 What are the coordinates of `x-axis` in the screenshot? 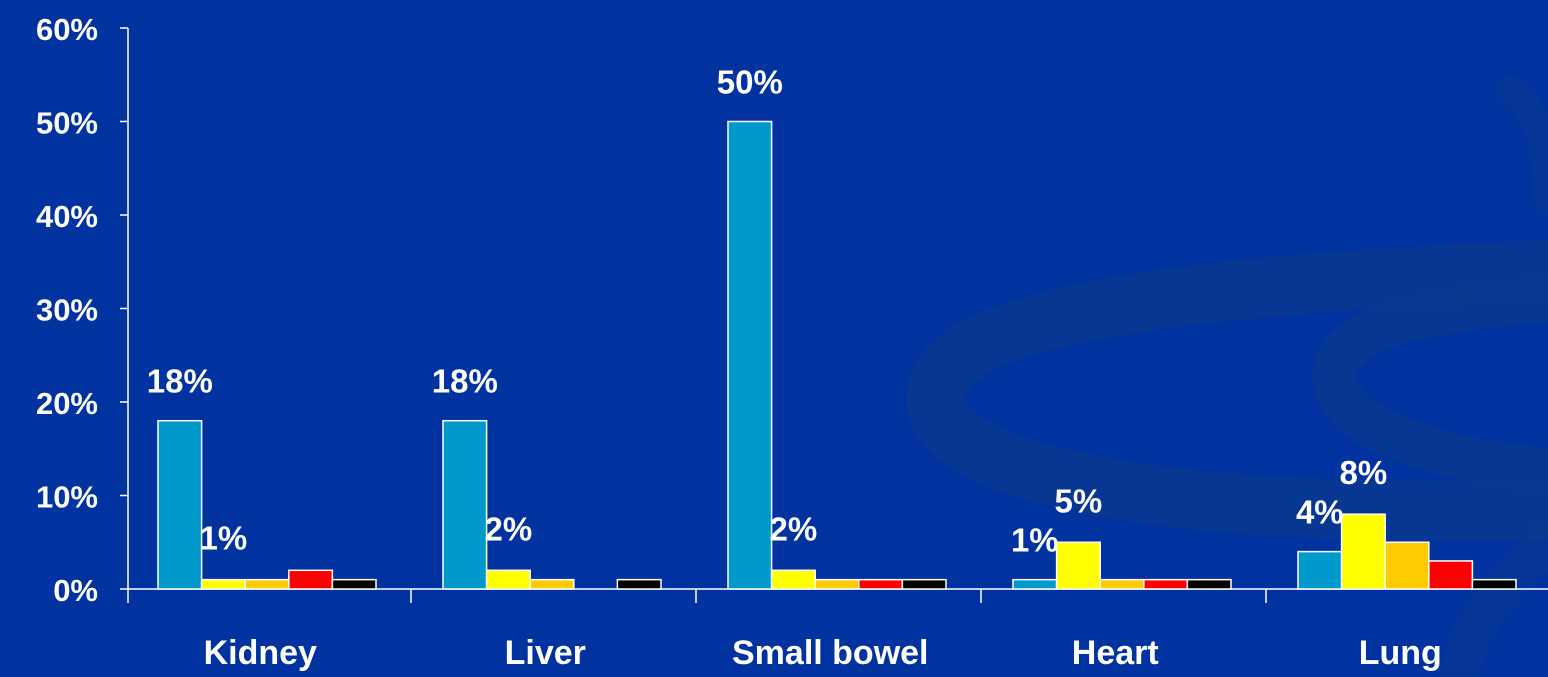 It's located at (838, 595).